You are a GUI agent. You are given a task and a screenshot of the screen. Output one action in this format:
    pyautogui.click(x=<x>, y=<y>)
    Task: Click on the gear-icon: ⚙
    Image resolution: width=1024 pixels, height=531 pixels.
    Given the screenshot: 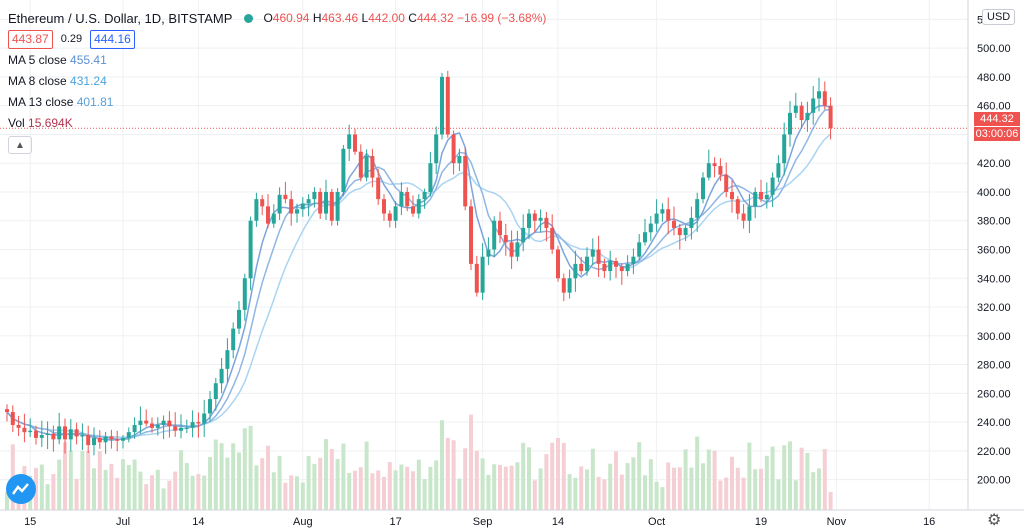 What is the action you would take?
    pyautogui.click(x=994, y=520)
    